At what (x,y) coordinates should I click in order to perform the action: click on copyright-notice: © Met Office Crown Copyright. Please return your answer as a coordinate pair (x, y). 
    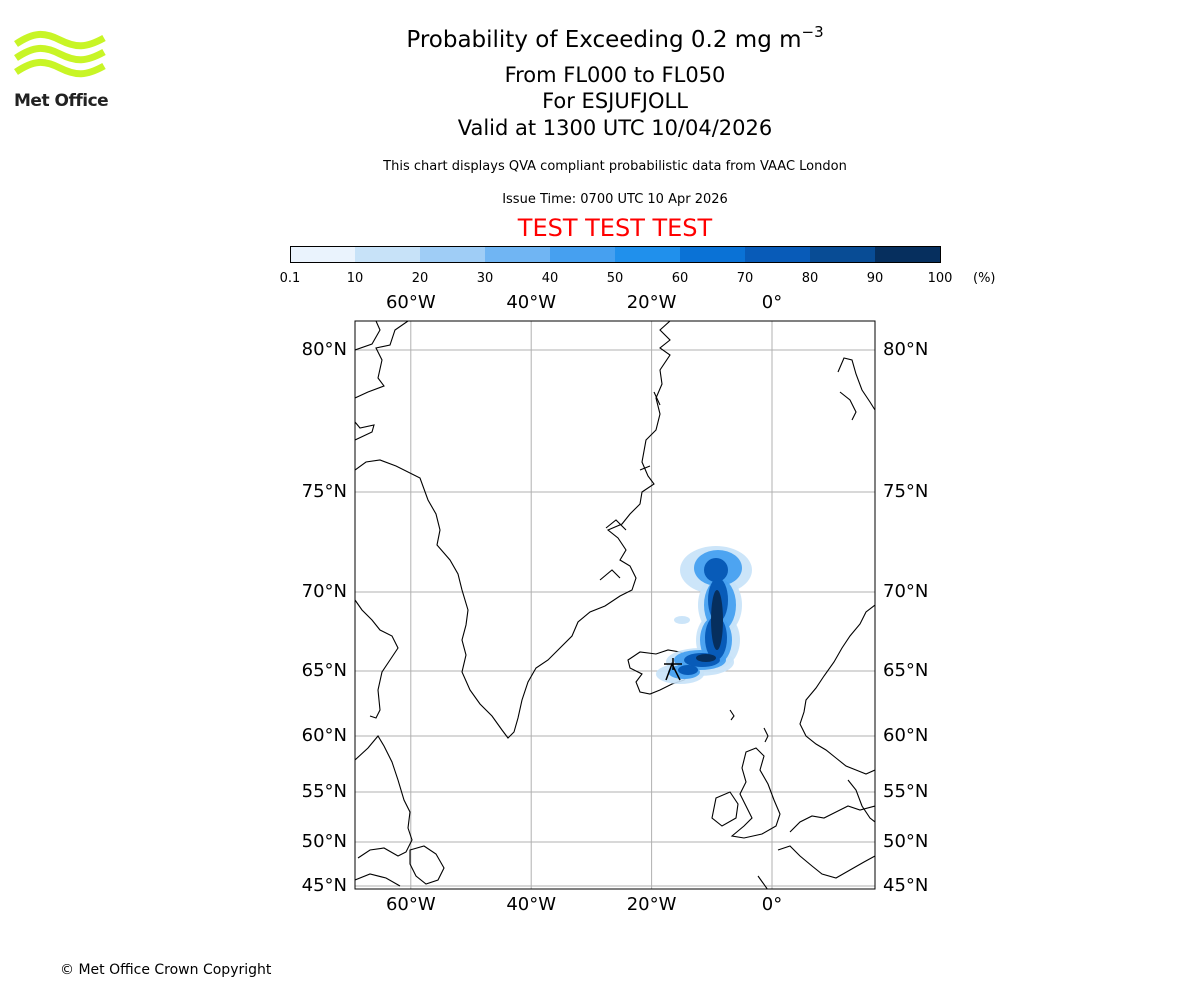
    Looking at the image, I should click on (166, 970).